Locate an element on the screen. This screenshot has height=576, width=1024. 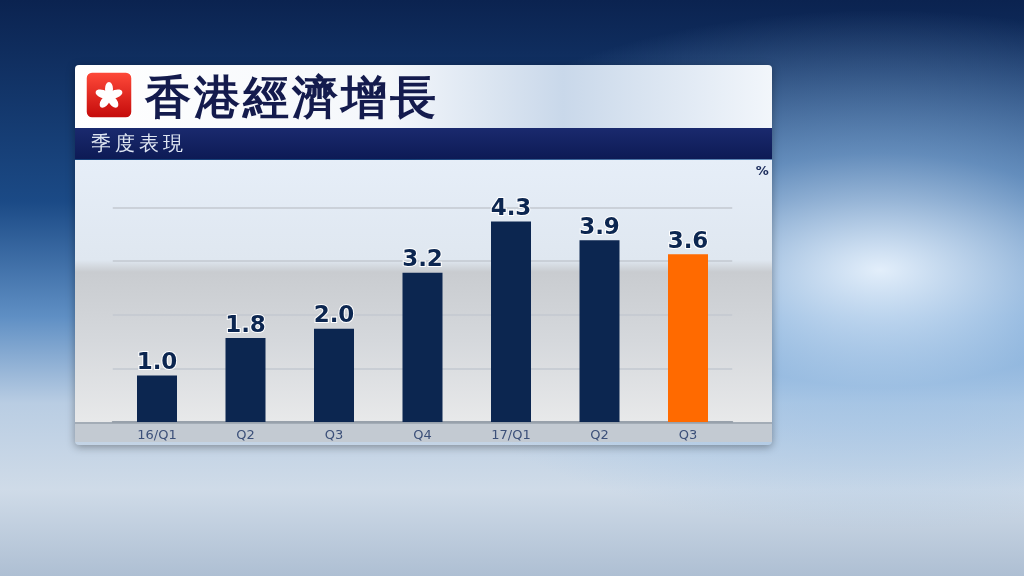
data-label: 2.0 is located at coordinates (334, 314).